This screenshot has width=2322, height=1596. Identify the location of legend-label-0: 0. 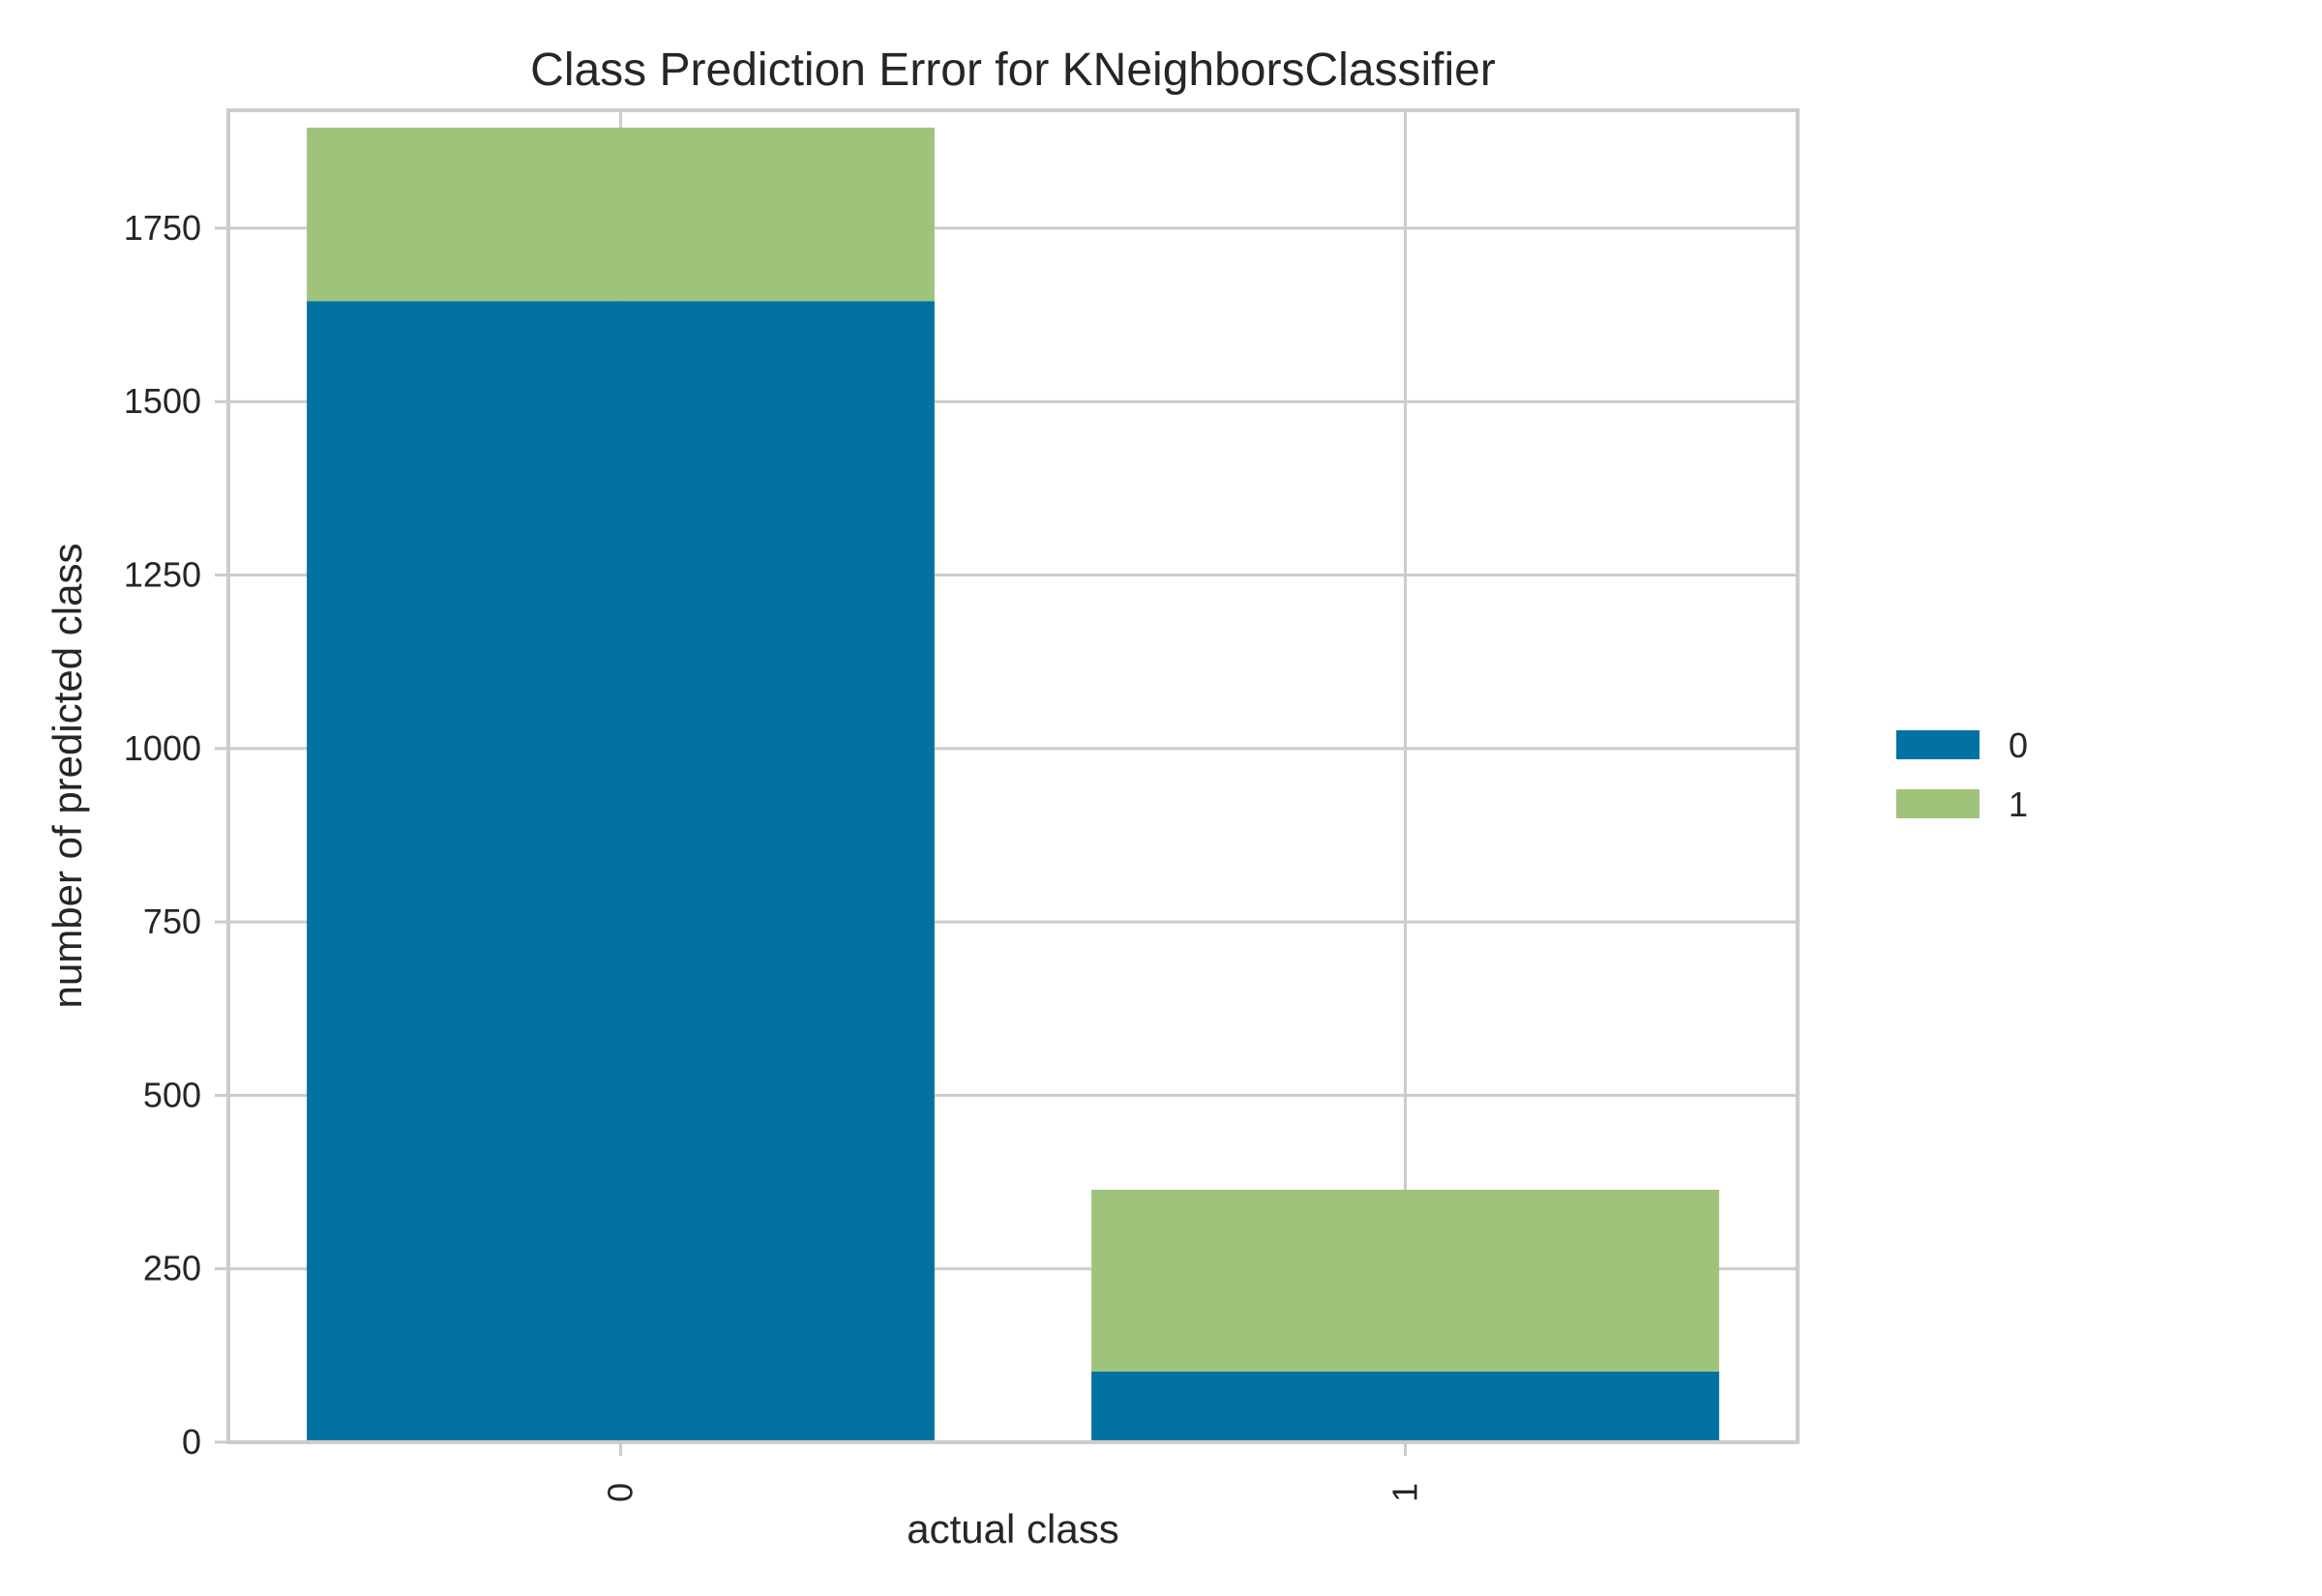
(2018, 745).